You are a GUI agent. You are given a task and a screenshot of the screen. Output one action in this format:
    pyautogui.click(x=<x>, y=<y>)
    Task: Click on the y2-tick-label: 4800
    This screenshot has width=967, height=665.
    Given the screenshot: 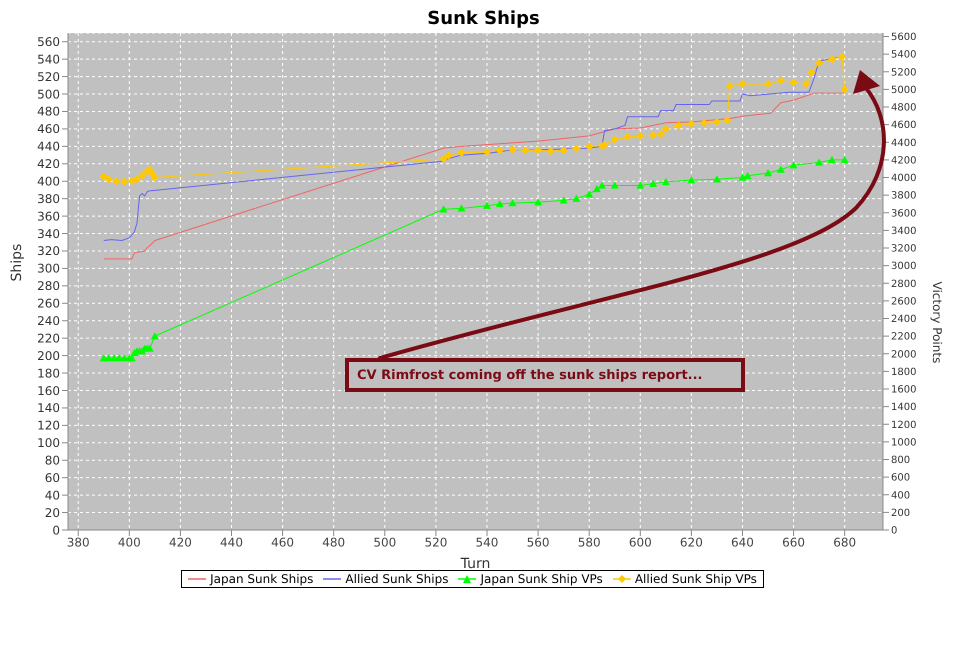 What is the action you would take?
    pyautogui.click(x=903, y=108)
    